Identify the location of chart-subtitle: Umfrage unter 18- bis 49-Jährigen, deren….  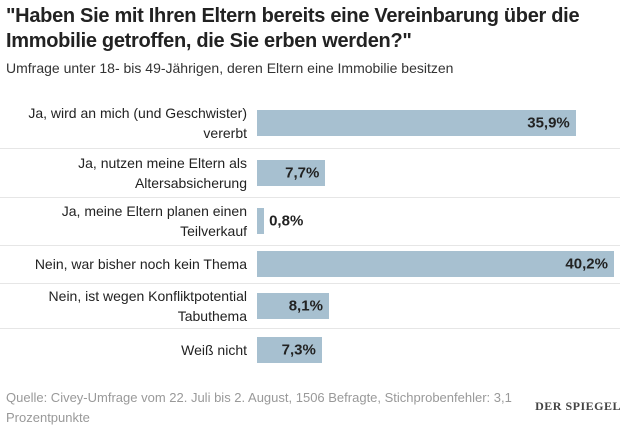
(230, 68).